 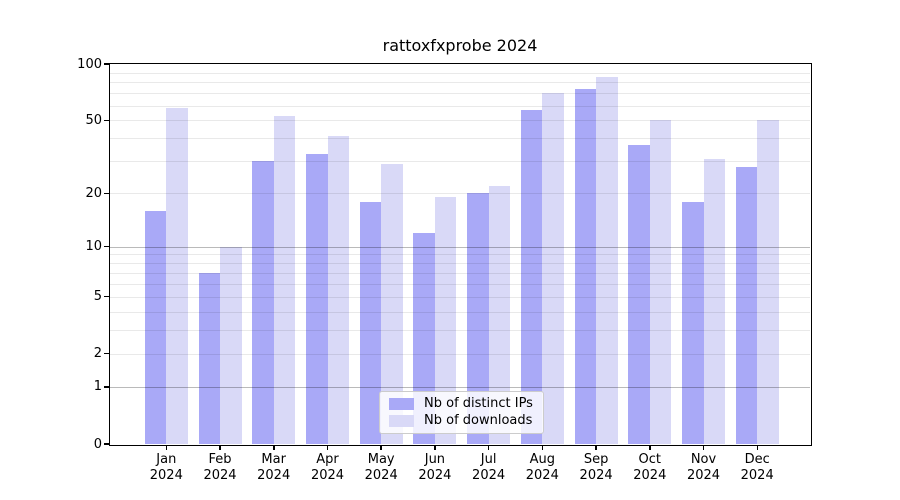 I want to click on bar-ips-nov, so click(x=693, y=322).